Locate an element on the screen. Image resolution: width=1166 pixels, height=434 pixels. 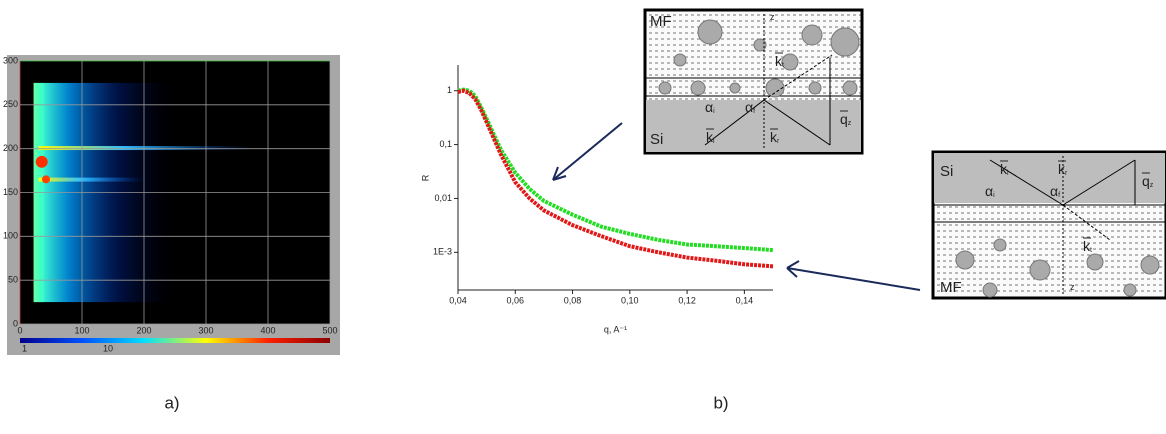
x-tick-label: 500 is located at coordinates (329, 330).